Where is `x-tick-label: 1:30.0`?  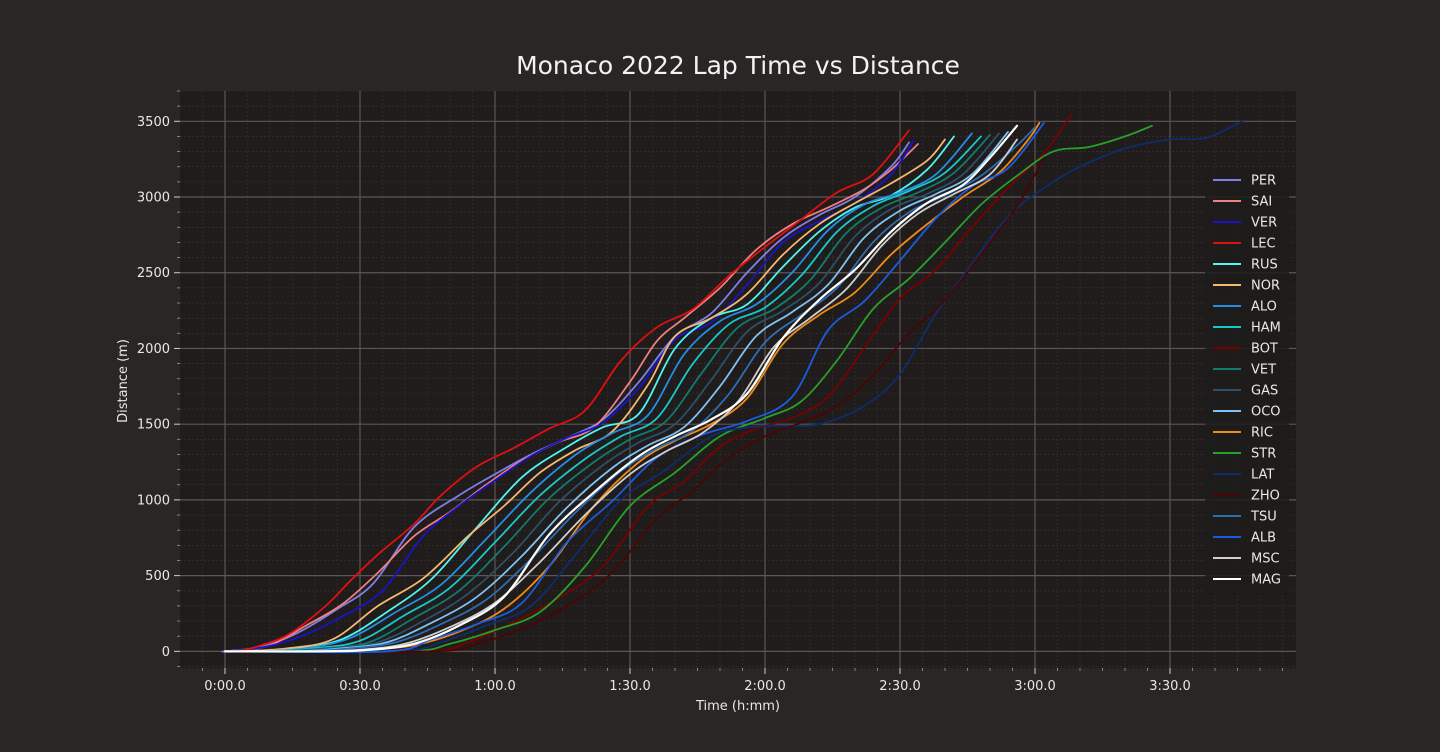 x-tick-label: 1:30.0 is located at coordinates (630, 686).